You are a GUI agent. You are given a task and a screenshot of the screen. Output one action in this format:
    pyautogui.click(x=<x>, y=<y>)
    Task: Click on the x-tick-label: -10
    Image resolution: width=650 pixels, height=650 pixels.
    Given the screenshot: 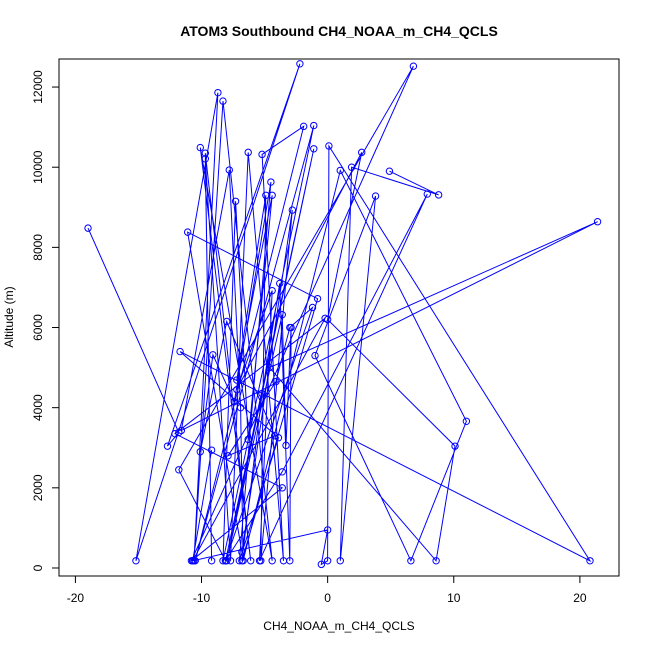 What is the action you would take?
    pyautogui.click(x=202, y=598)
    